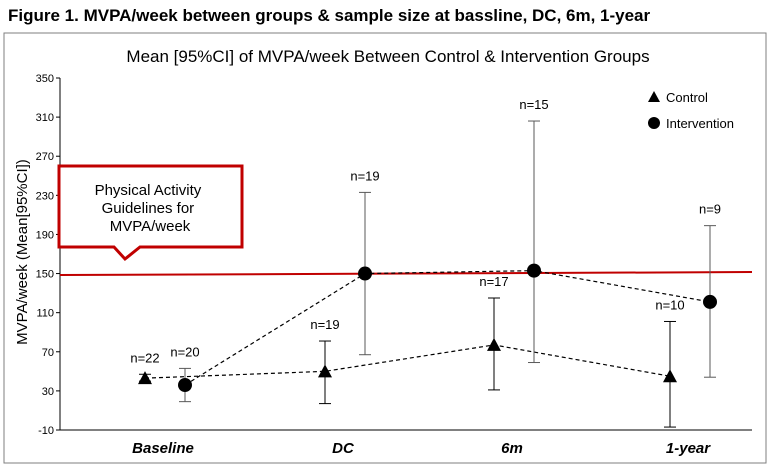 This screenshot has height=467, width=775. I want to click on x-tick-label: 1-year, so click(688, 448).